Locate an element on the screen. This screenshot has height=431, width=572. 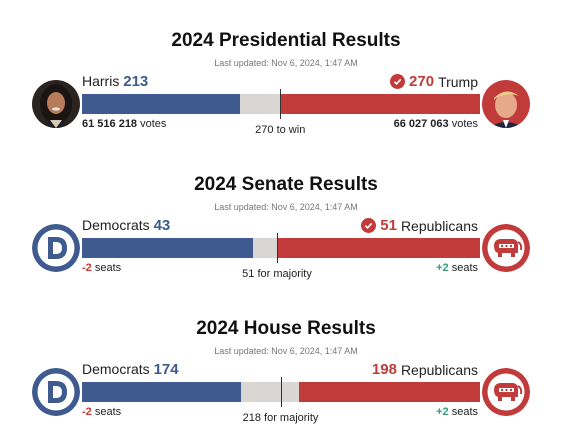
senate-dem-label: Democrats 43 is located at coordinates (126, 225).